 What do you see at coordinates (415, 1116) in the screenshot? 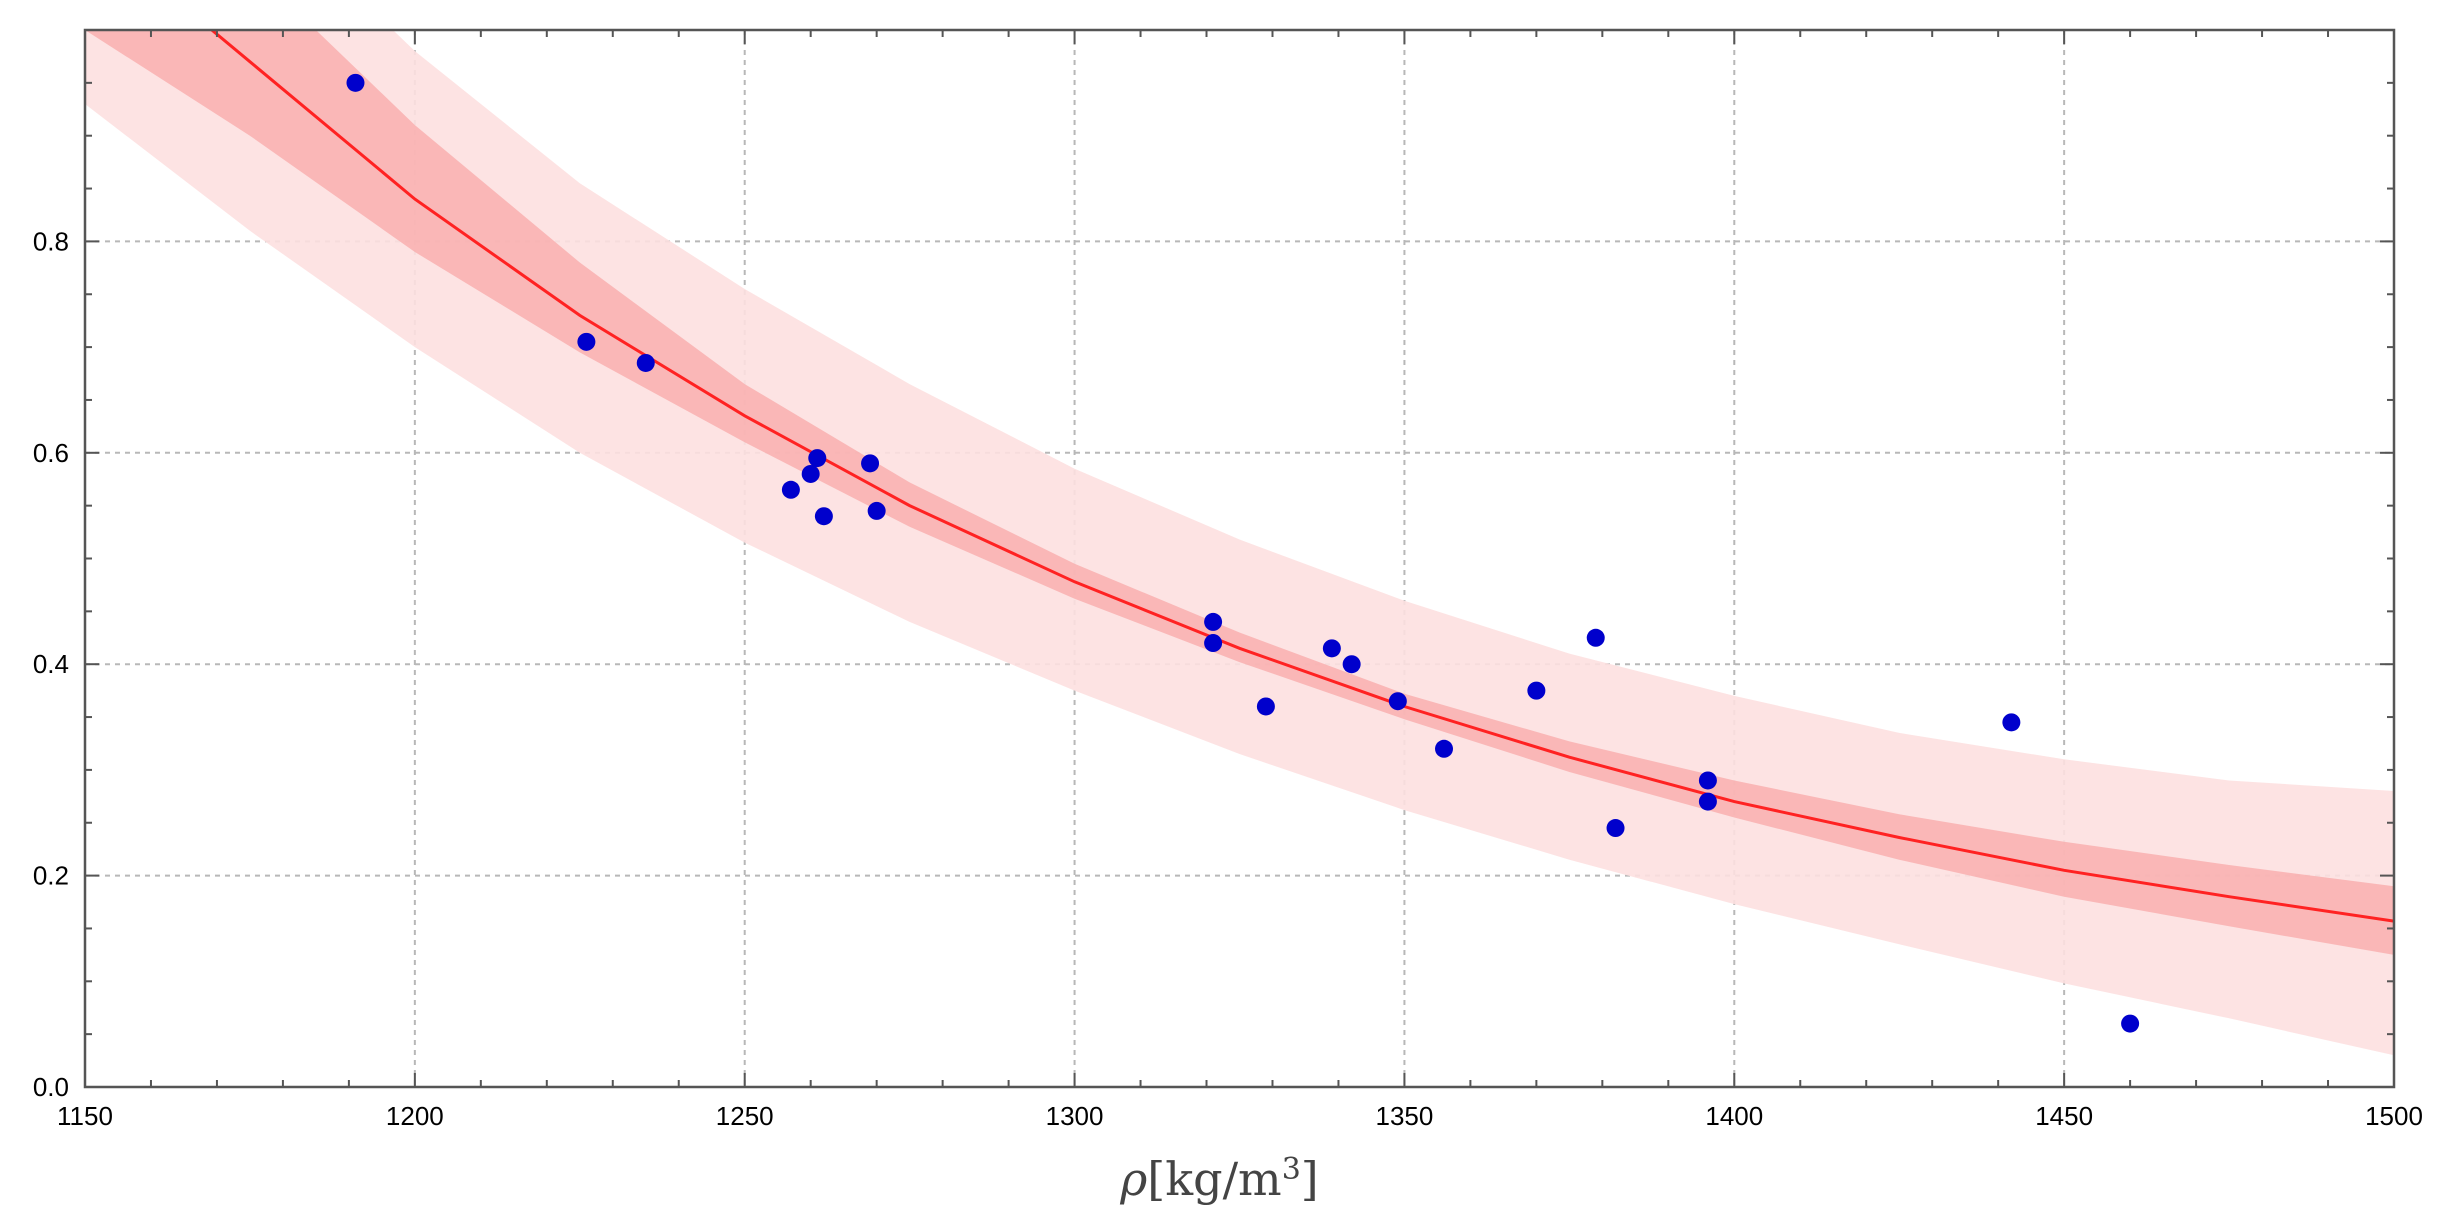
I see `x-tick-label: 1200` at bounding box center [415, 1116].